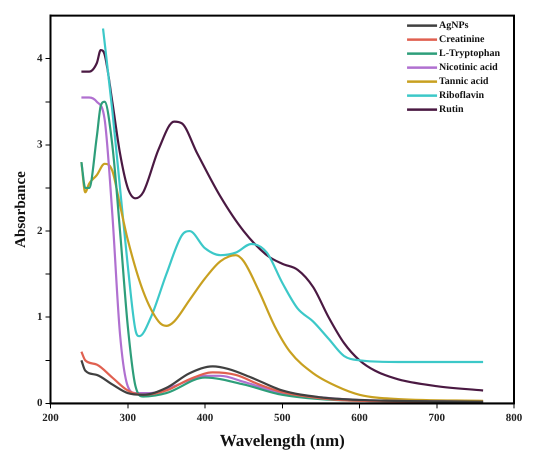  What do you see at coordinates (40, 144) in the screenshot?
I see `y-tick-label: 3` at bounding box center [40, 144].